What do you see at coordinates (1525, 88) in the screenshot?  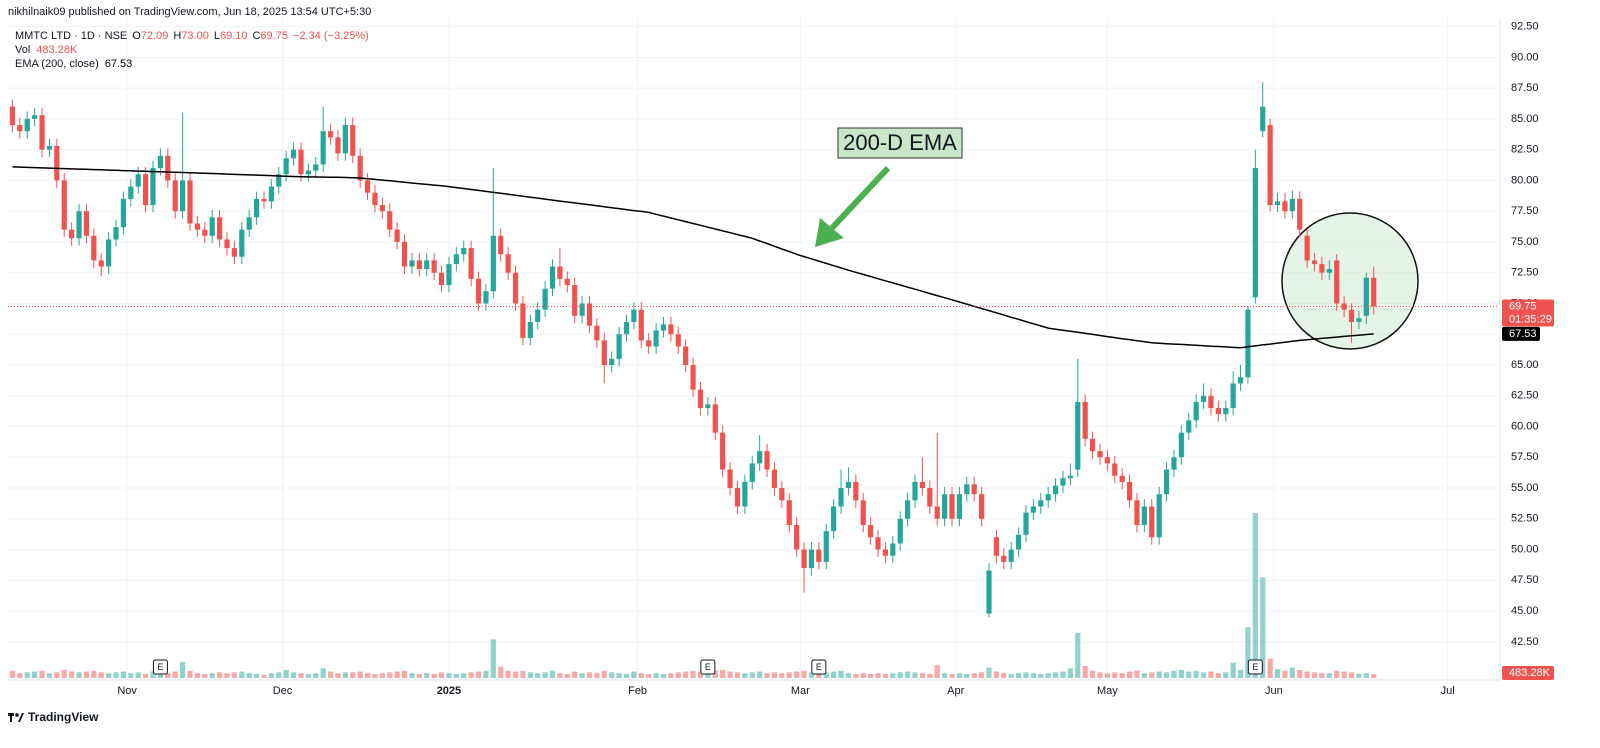 I see `y-tick-label: 87.50` at bounding box center [1525, 88].